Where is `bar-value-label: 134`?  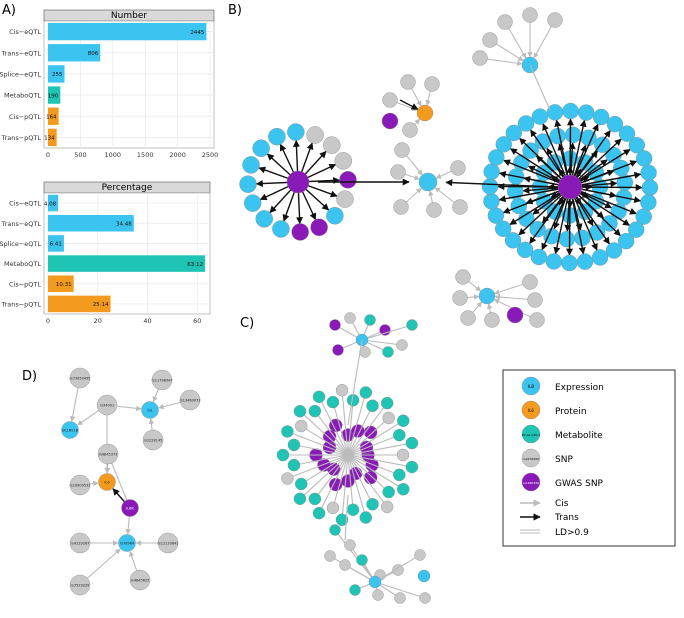
bar-value-label: 134 is located at coordinates (49, 139).